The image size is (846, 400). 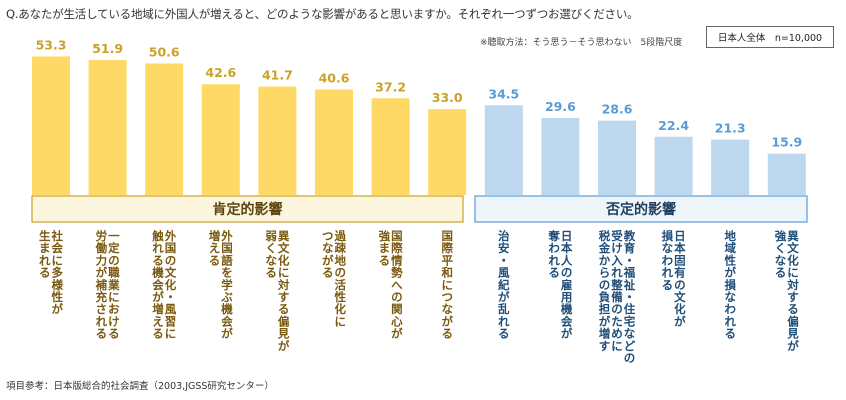 What do you see at coordinates (171, 297) in the screenshot?
I see `category-label-3-line-1-char-6: ・` at bounding box center [171, 297].